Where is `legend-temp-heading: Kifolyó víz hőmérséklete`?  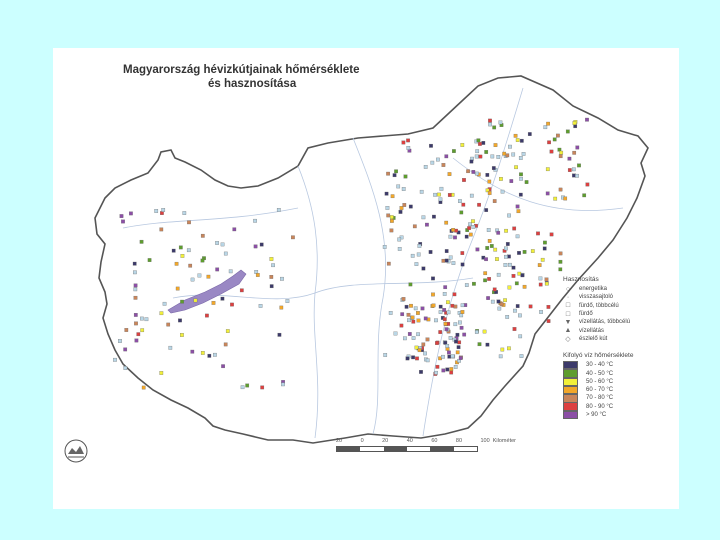 legend-temp-heading: Kifolyó víz hőmérséklete is located at coordinates (598, 356).